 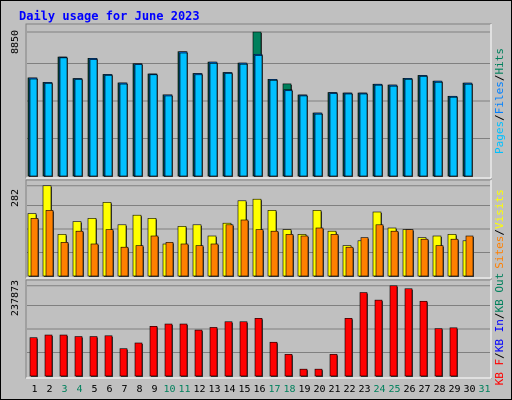 I want to click on y-max-label: 8850, so click(x=15, y=42).